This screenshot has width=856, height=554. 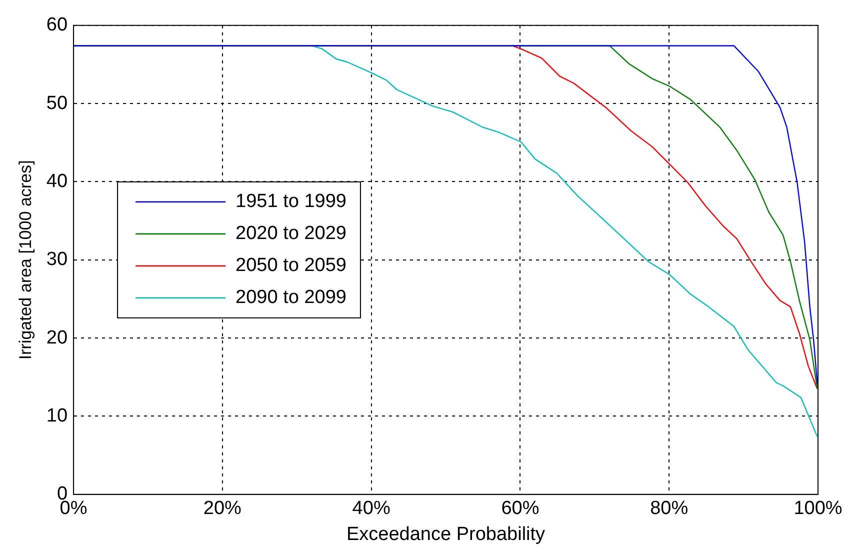 What do you see at coordinates (446, 534) in the screenshot?
I see `x-axis-title: Exceedance Probability` at bounding box center [446, 534].